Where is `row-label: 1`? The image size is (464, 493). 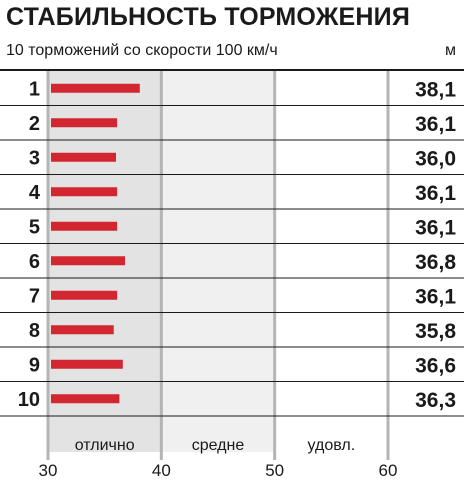
row-label: 1 is located at coordinates (34, 89).